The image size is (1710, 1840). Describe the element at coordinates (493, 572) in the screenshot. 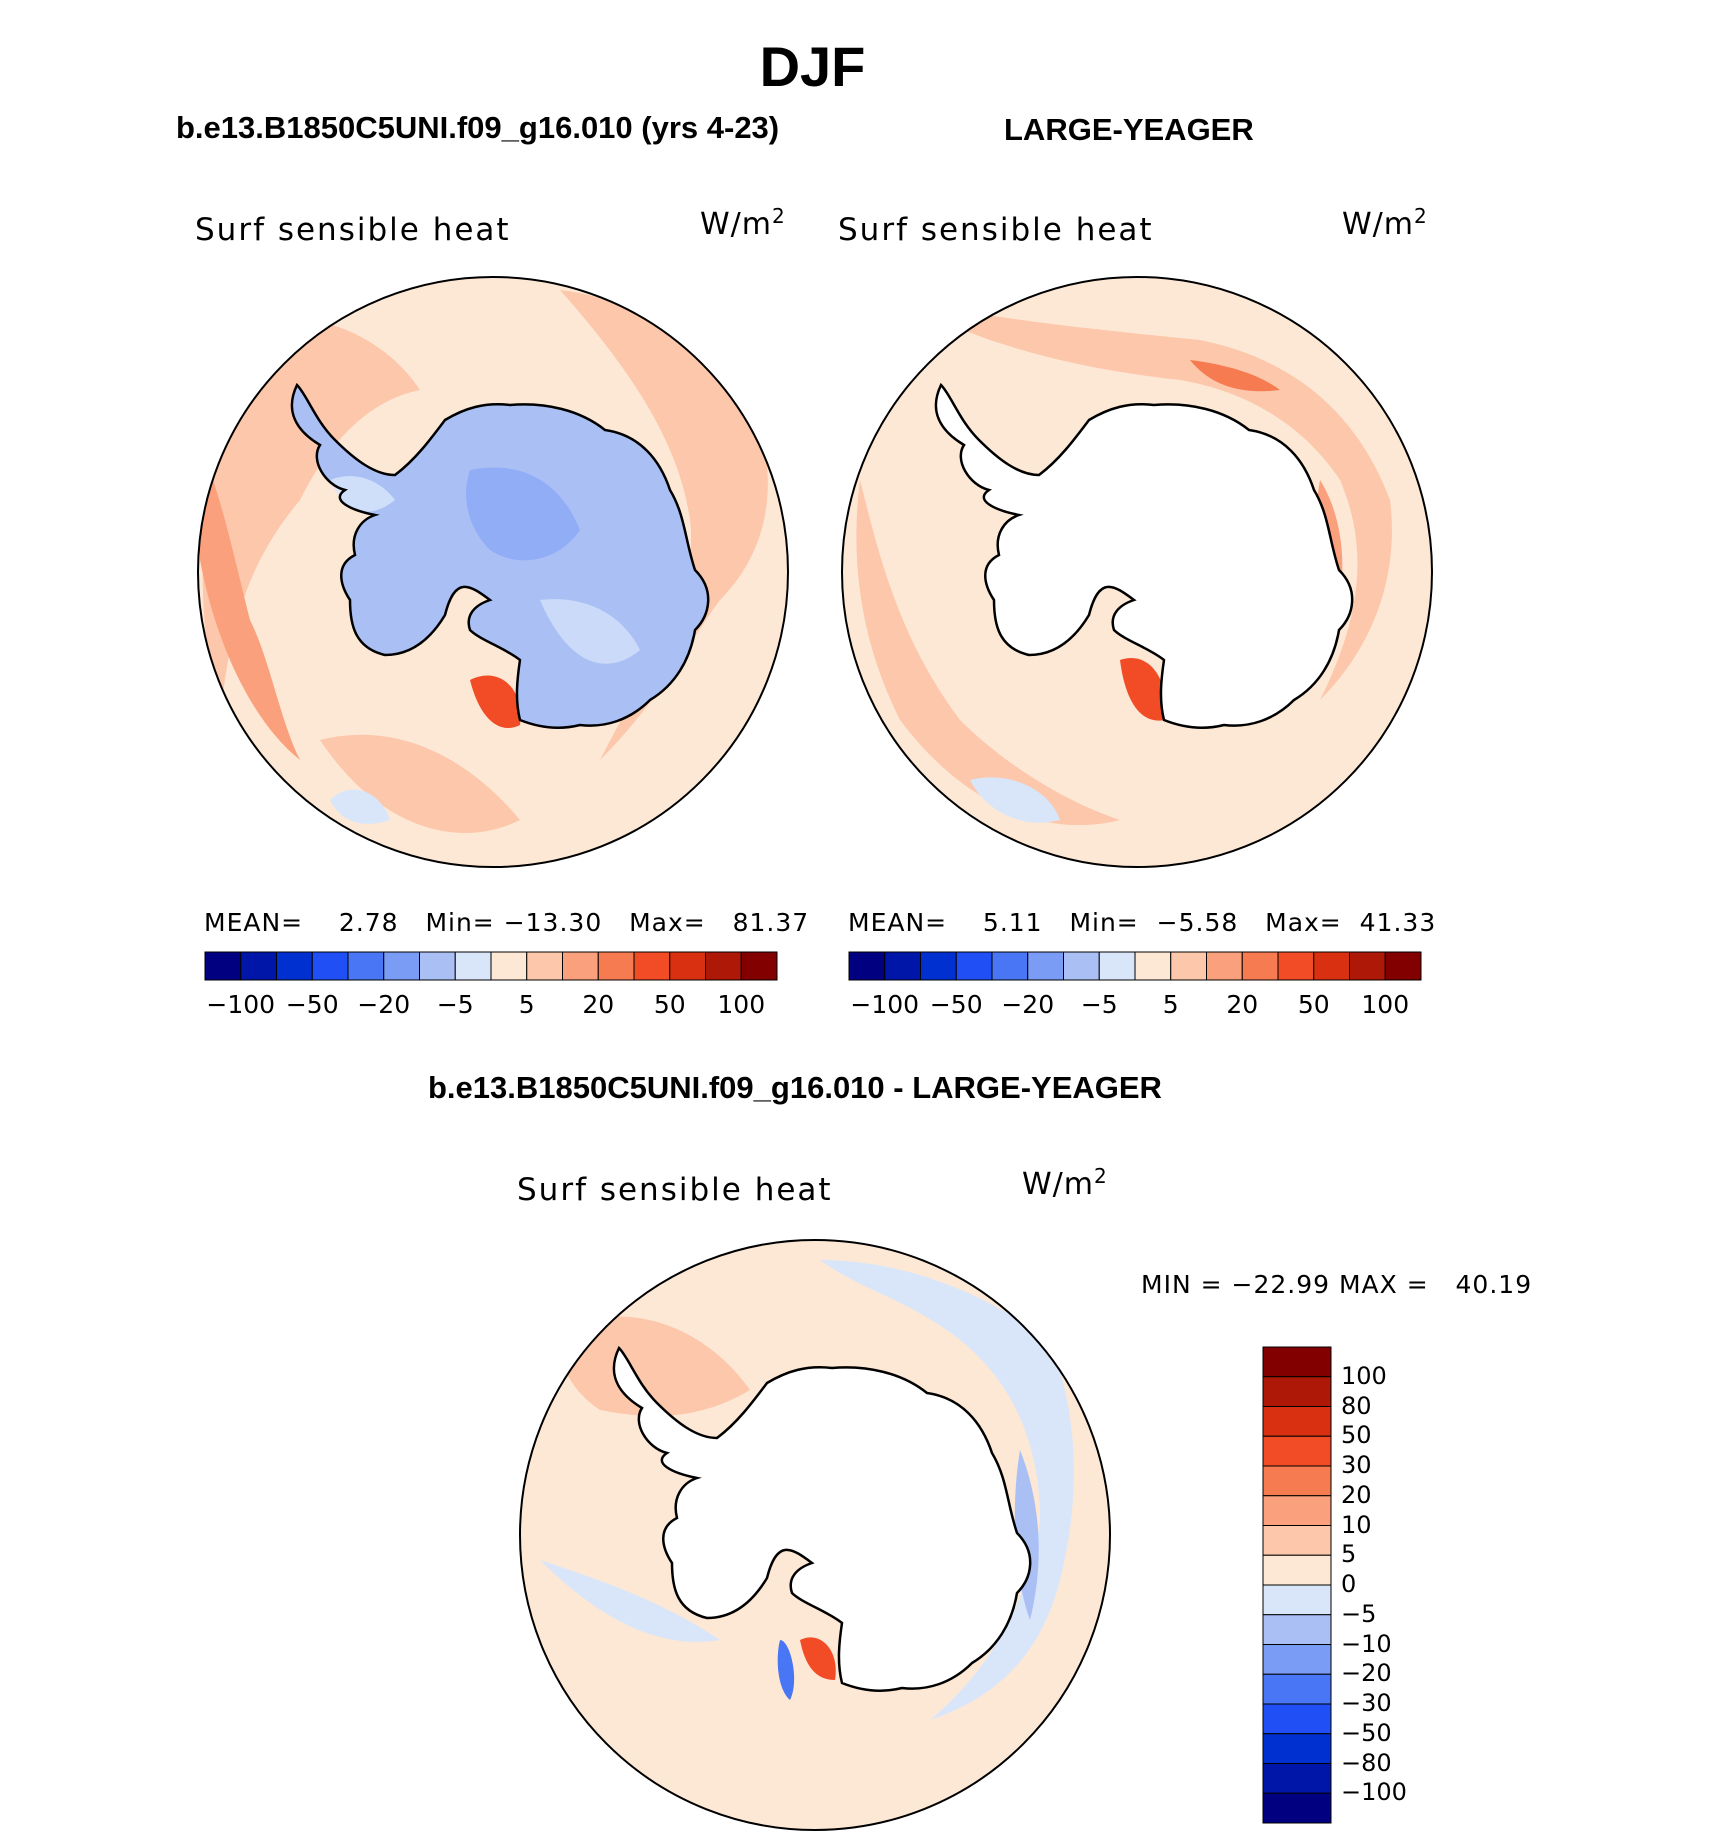

I see `panel1-map` at that location.